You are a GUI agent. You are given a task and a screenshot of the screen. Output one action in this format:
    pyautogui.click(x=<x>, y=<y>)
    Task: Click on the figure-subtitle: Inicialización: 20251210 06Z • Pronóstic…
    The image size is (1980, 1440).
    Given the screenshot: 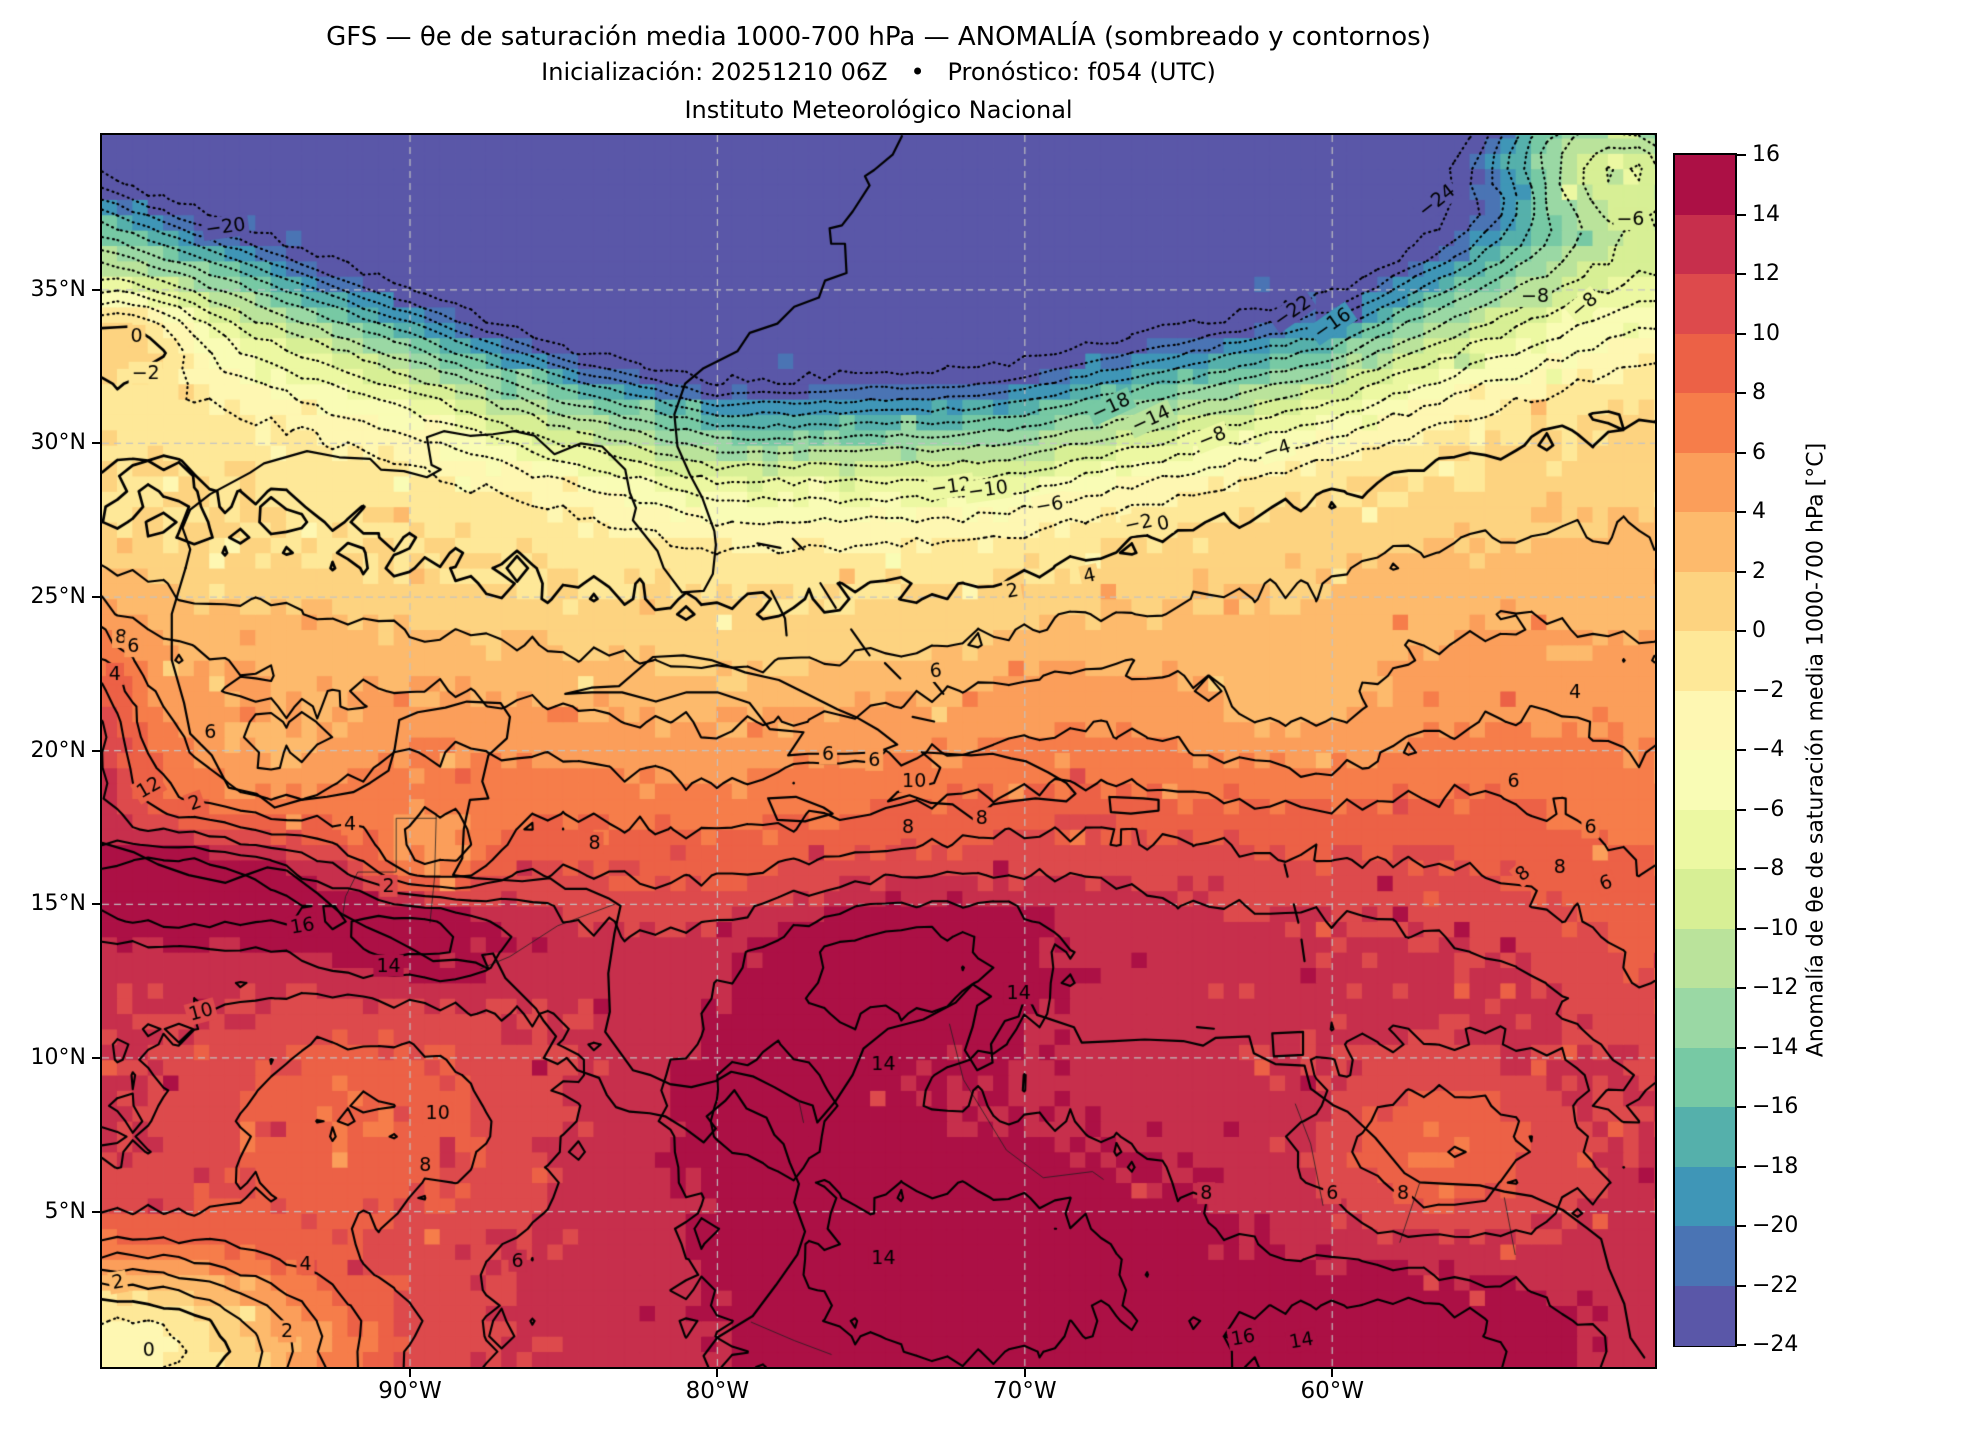 What is the action you would take?
    pyautogui.click(x=878, y=72)
    